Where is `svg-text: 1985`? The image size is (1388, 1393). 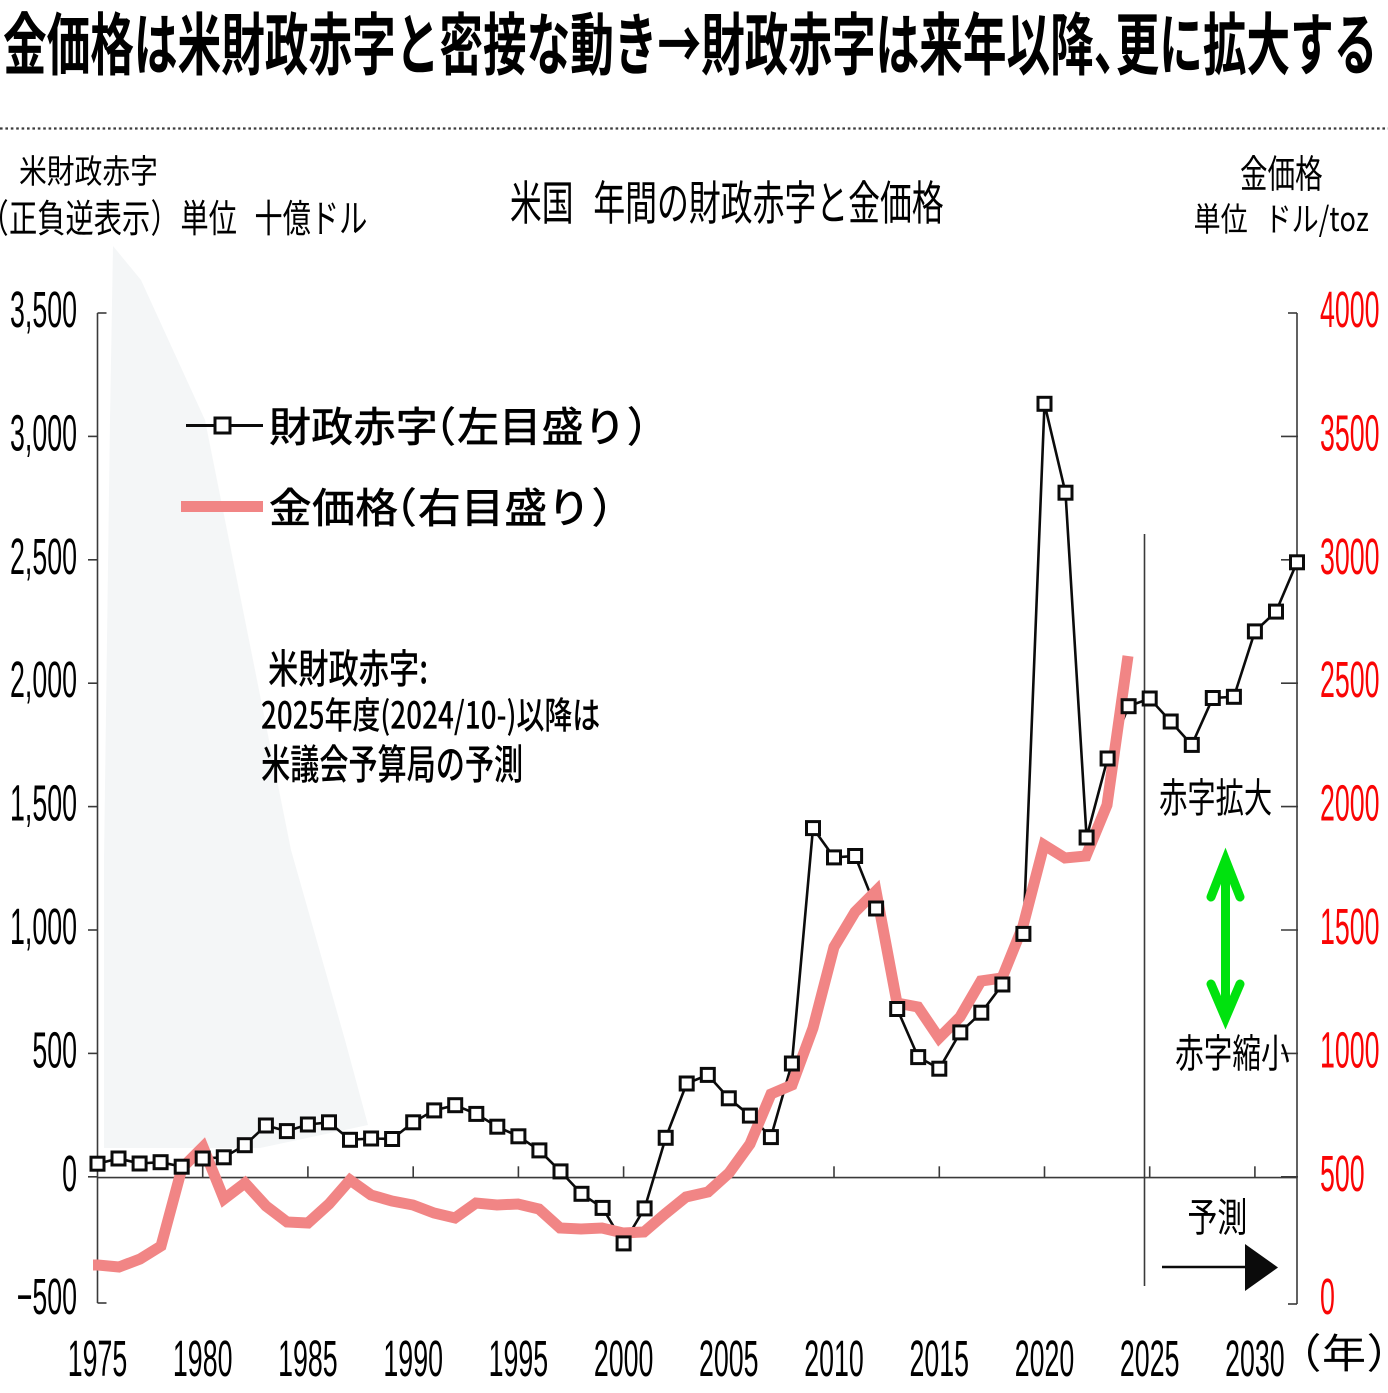
svg-text: 1985 is located at coordinates (308, 1359).